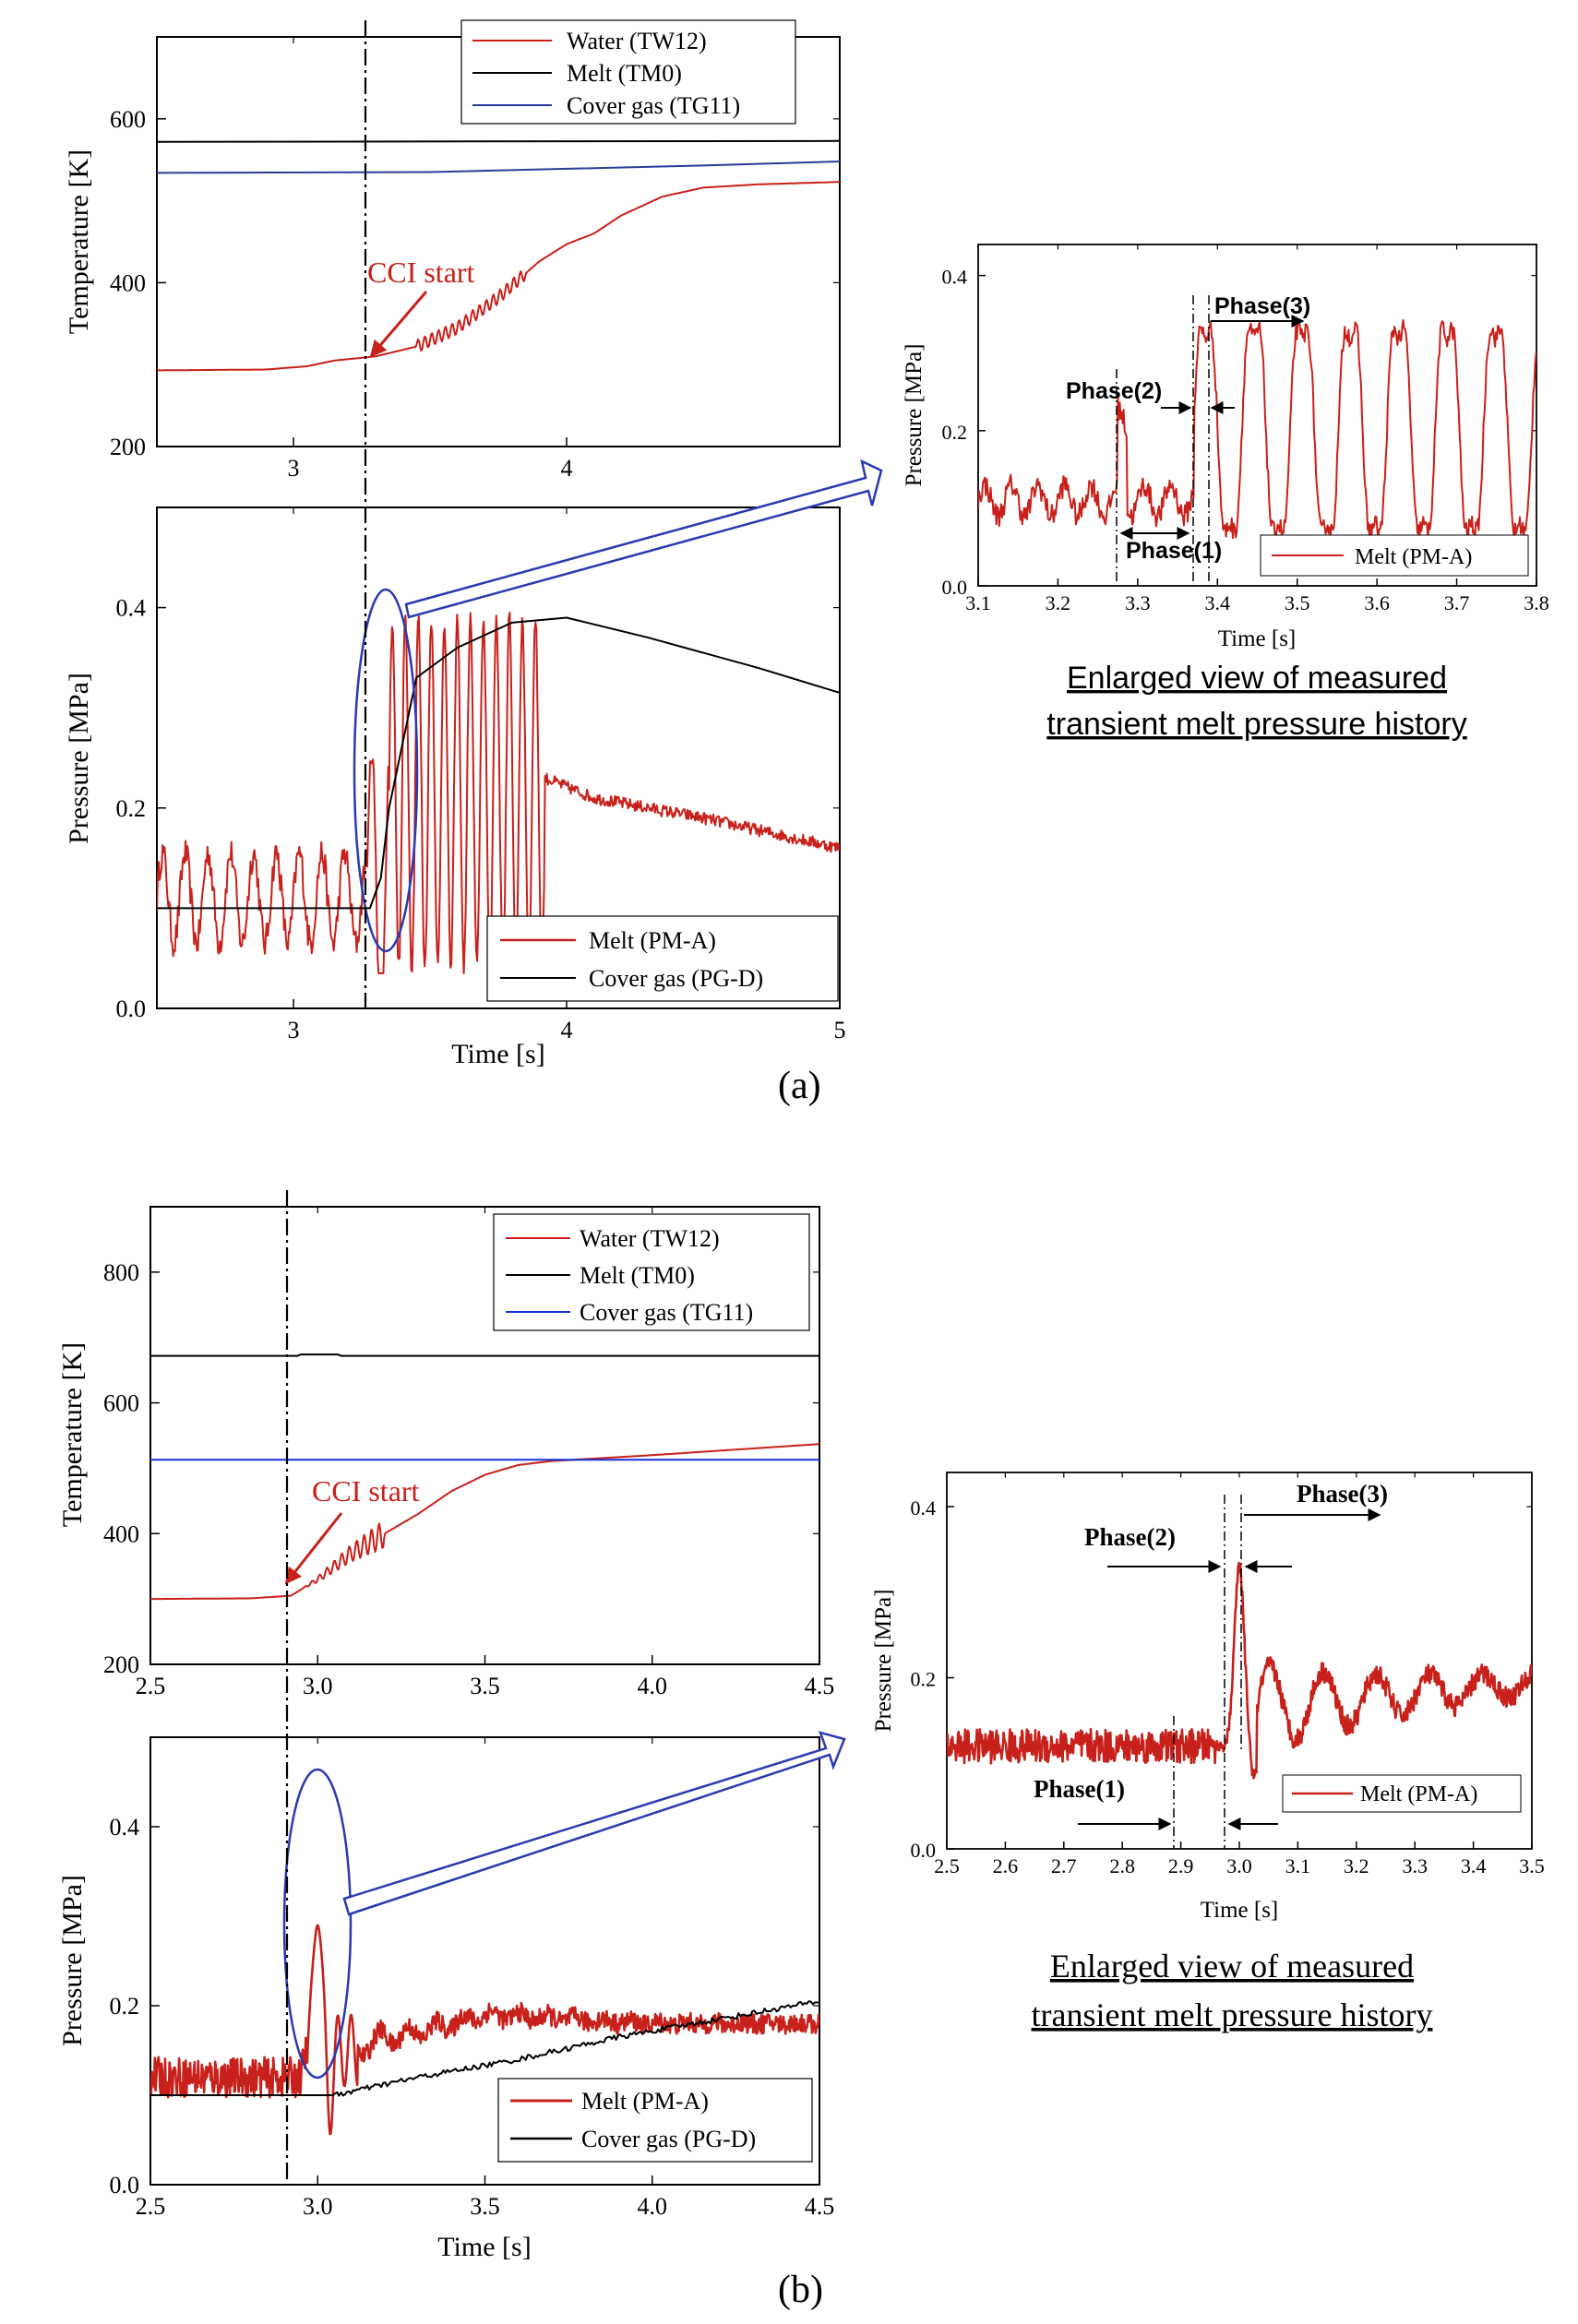  What do you see at coordinates (1232, 2014) in the screenshot?
I see `enlarged-caption-b-line2: transient melt pressure history` at bounding box center [1232, 2014].